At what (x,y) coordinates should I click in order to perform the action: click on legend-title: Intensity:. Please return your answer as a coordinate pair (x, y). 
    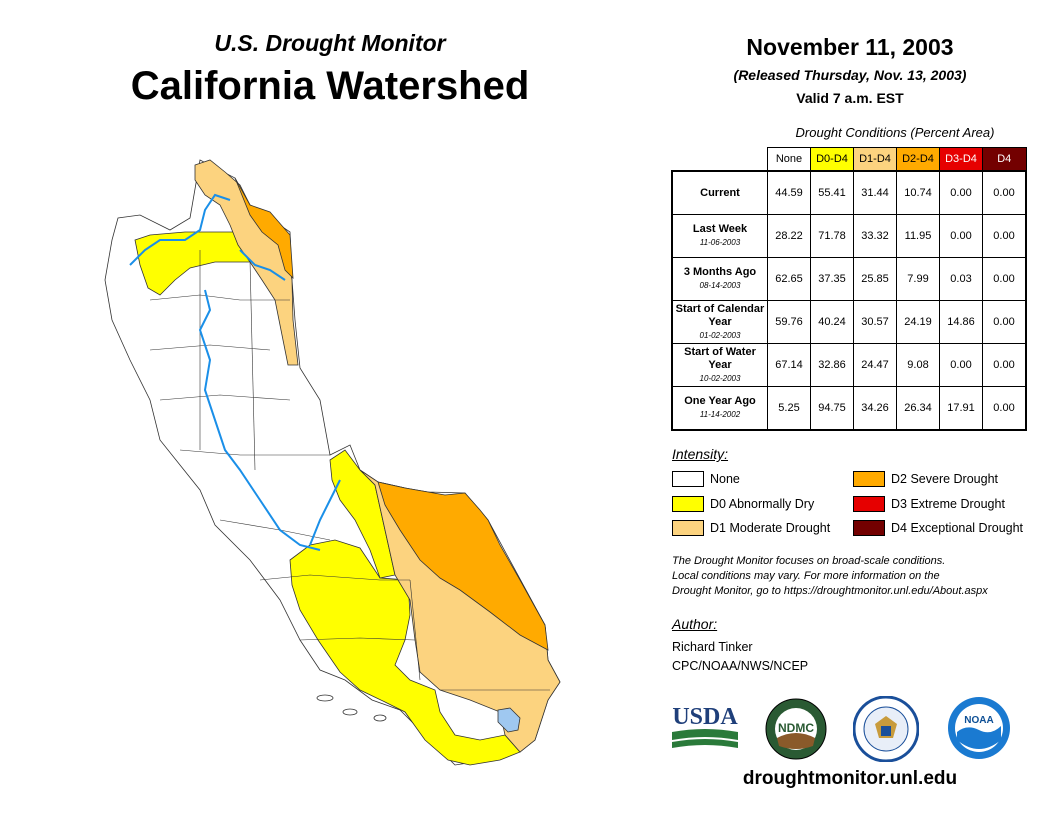
    Looking at the image, I should click on (700, 454).